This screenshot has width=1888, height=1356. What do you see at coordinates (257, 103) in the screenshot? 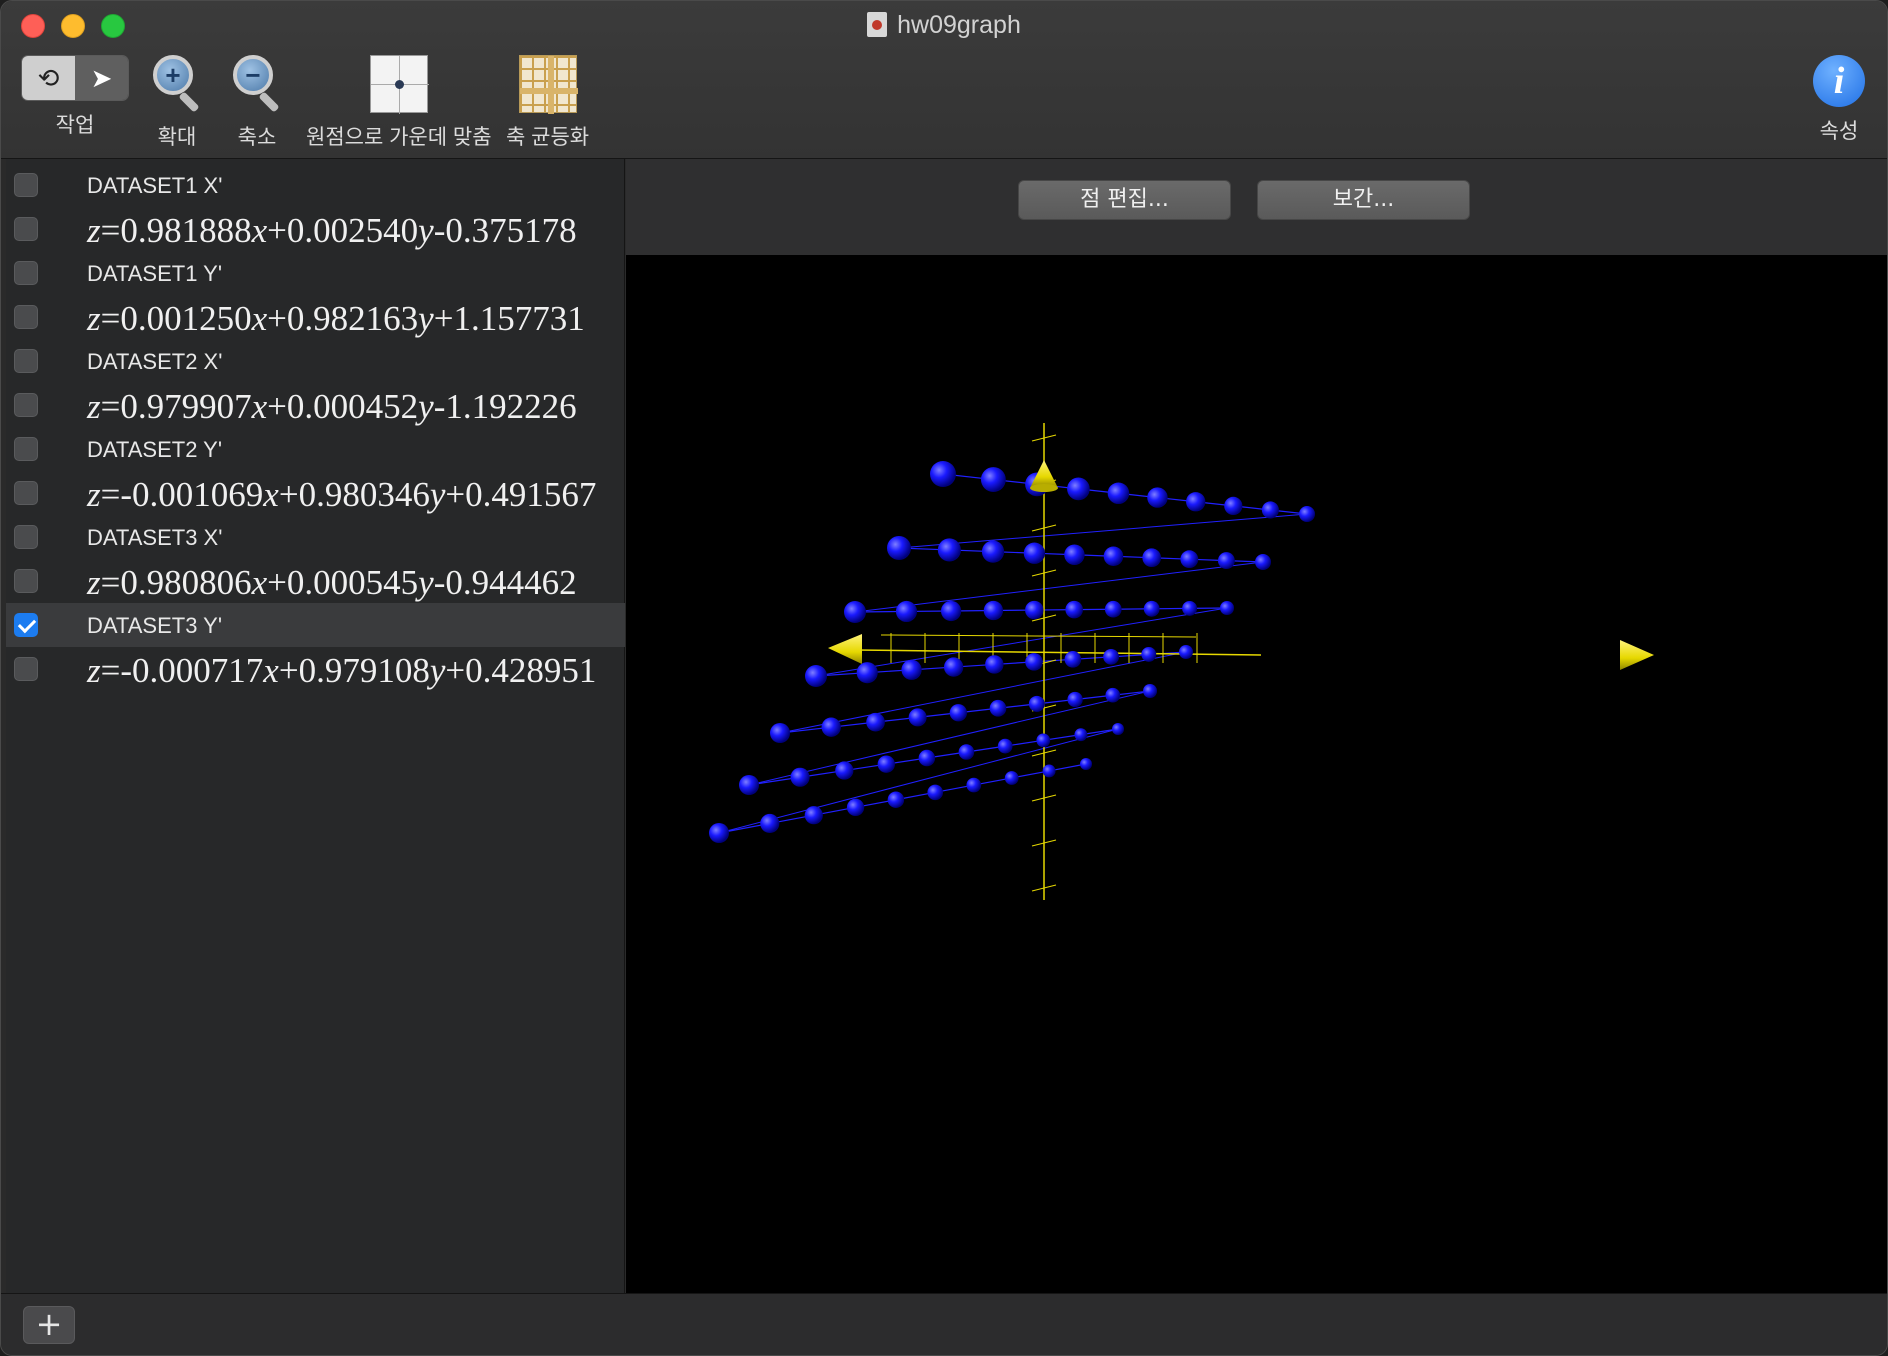
I see `zoom-out-button: − 축소` at bounding box center [257, 103].